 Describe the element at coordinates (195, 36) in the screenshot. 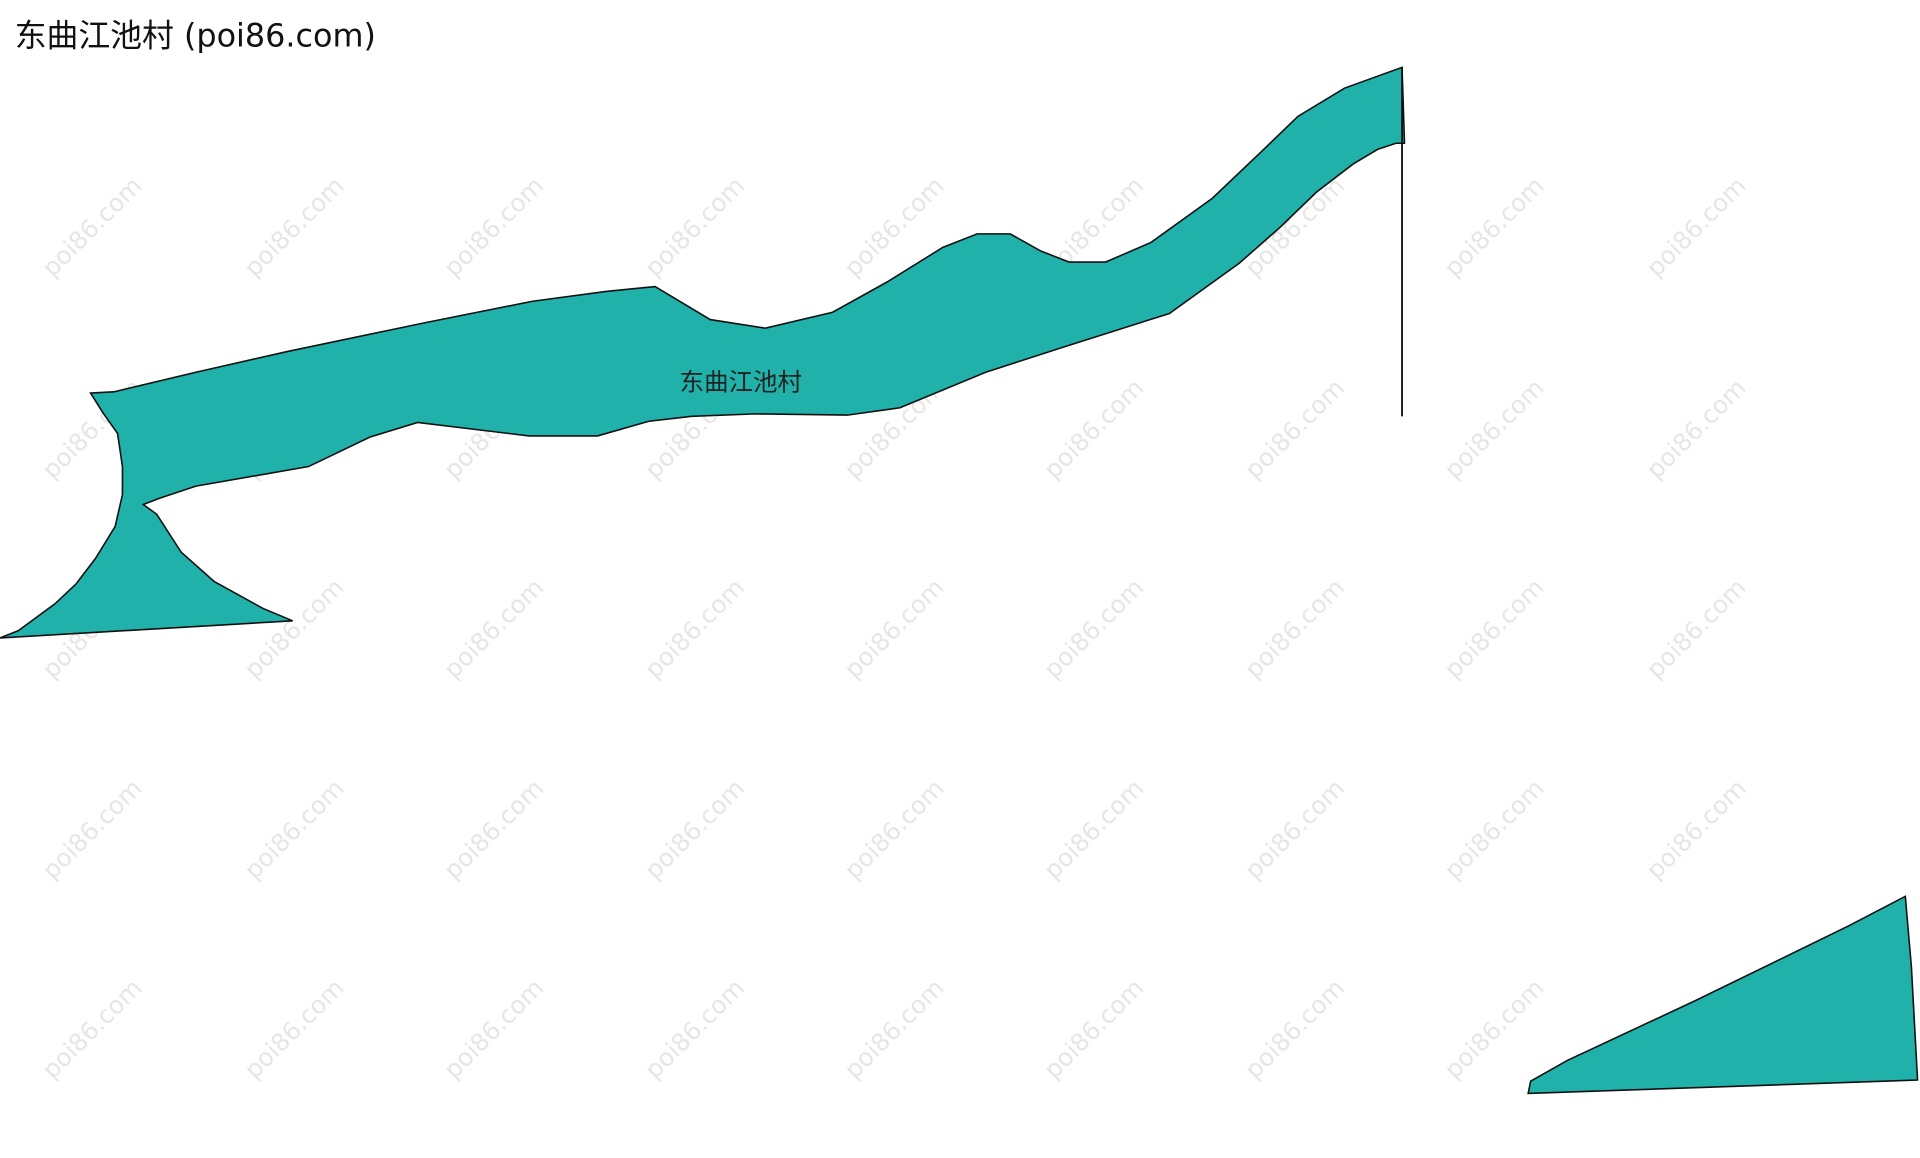

I see `page-title: 东曲江池村 (poi86.com)` at that location.